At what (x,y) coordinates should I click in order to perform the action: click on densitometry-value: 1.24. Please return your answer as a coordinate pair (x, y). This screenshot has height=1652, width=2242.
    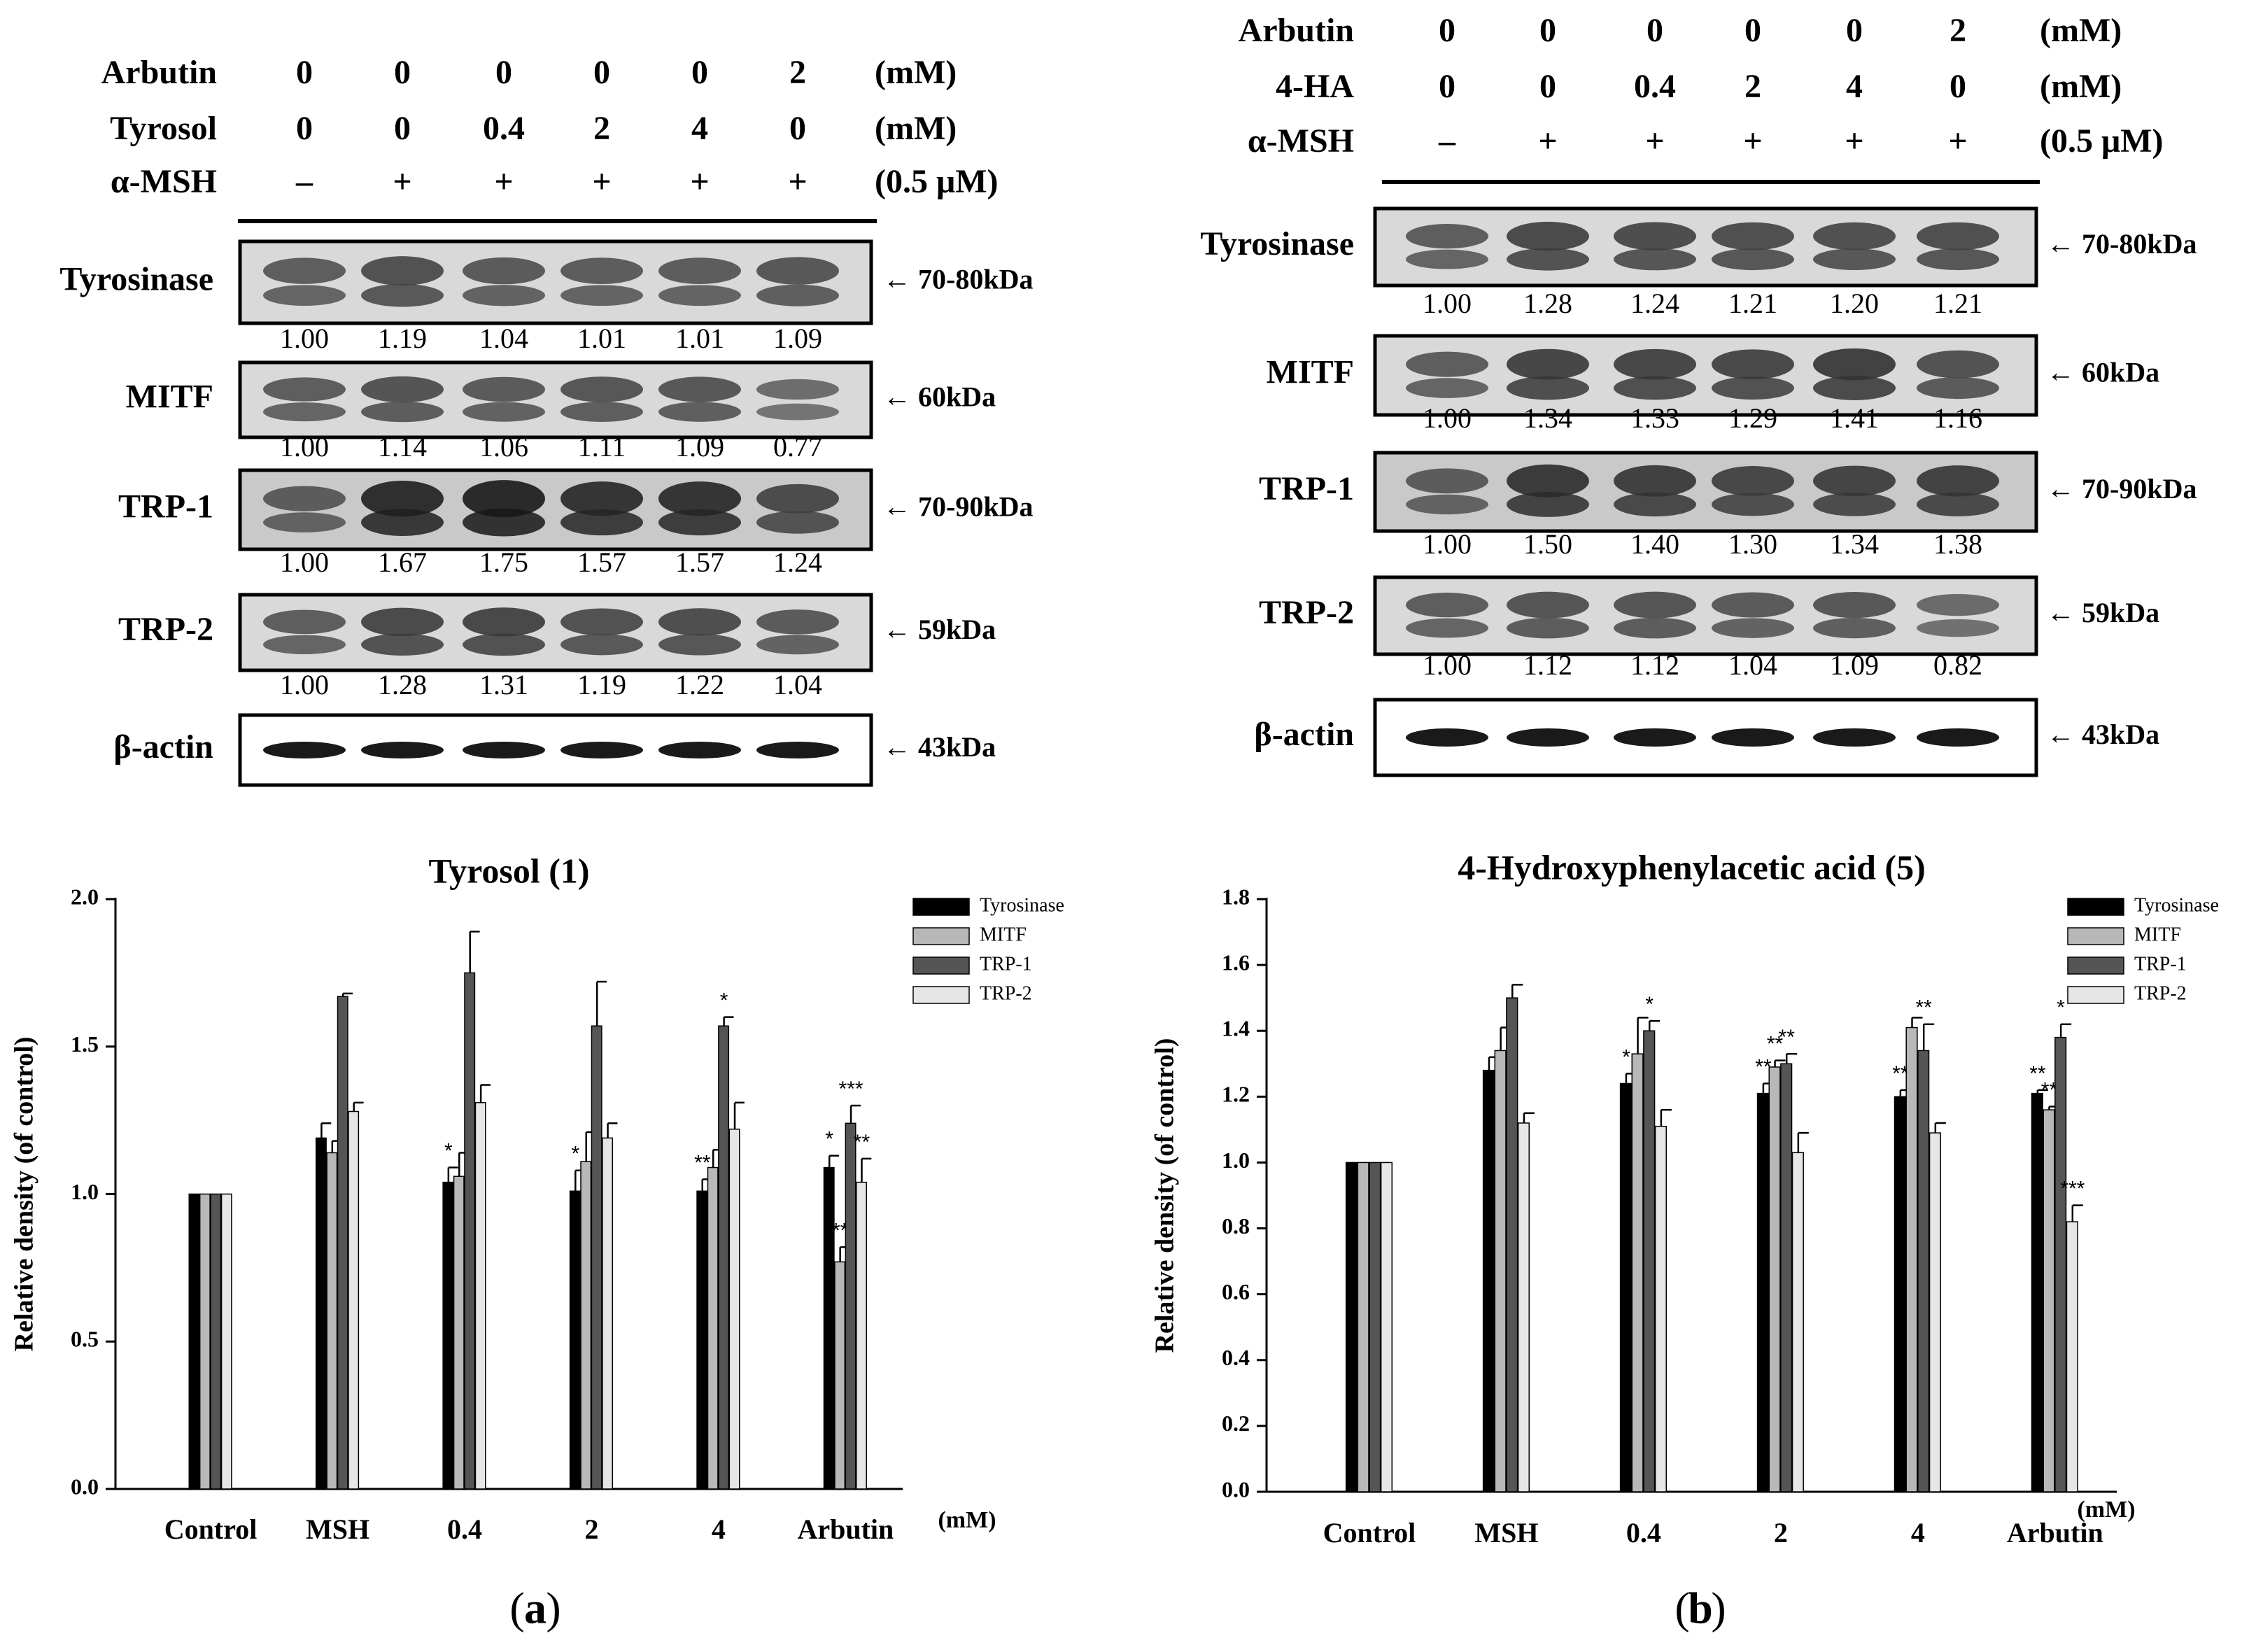
    Looking at the image, I should click on (1655, 303).